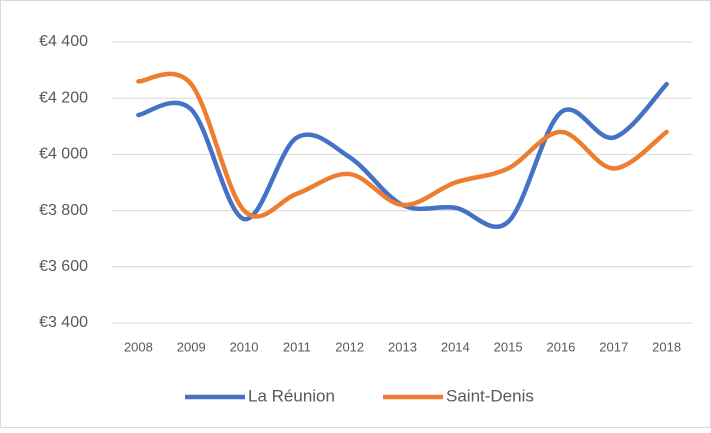 This screenshot has height=433, width=711. Describe the element at coordinates (560, 346) in the screenshot. I see `x-tick-label: 2016` at that location.